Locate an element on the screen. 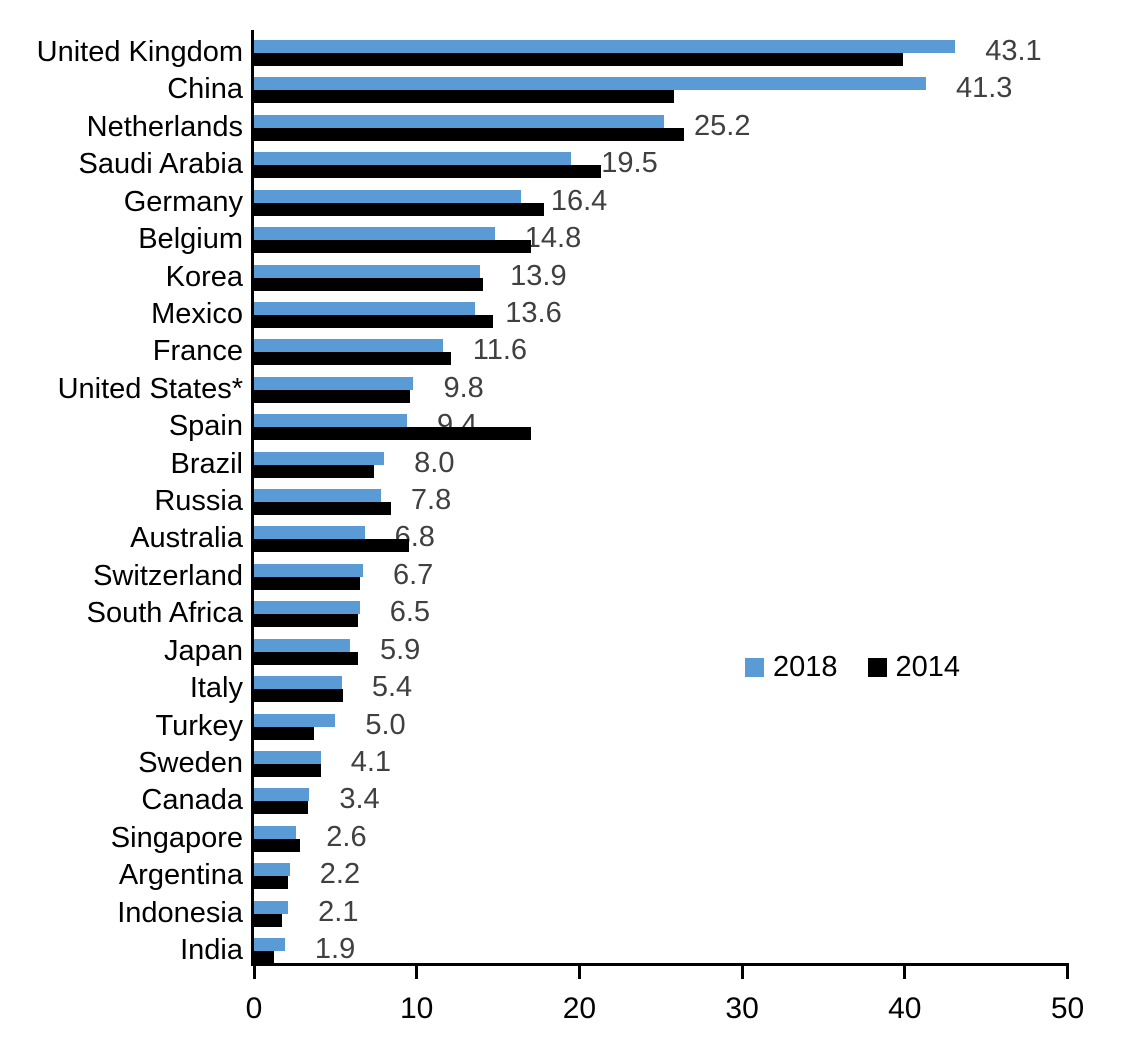  category-label: United Kingdom is located at coordinates (139, 52).